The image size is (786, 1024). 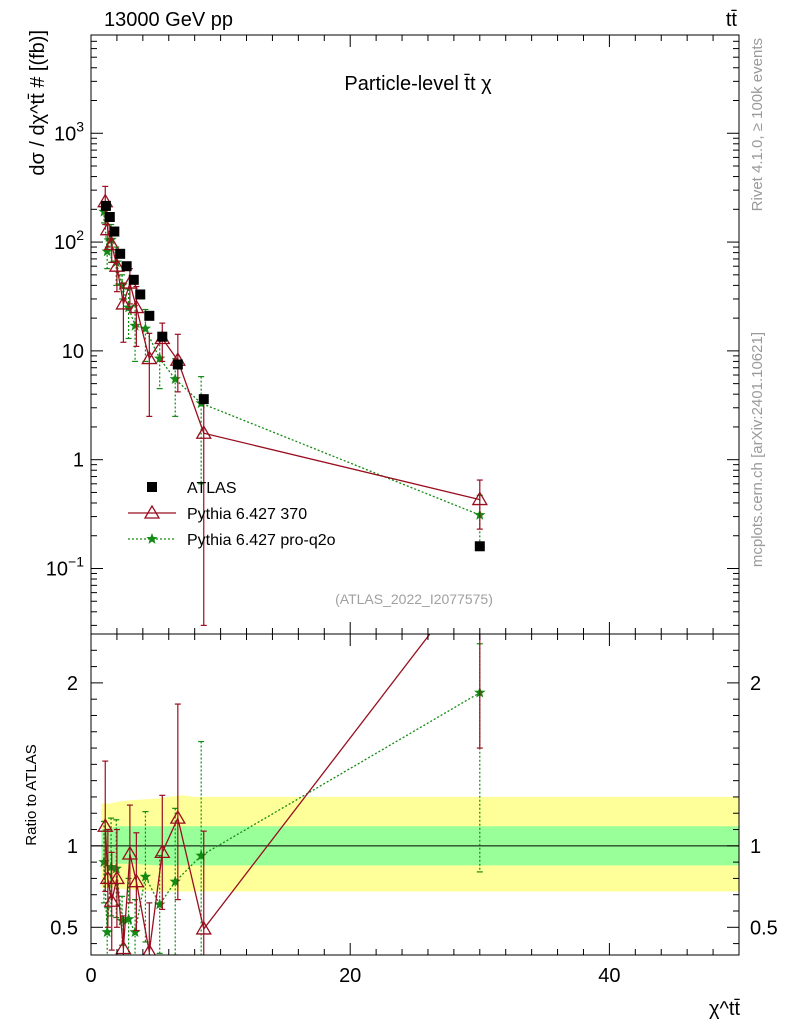 I want to click on ratio-y-tick-label-left: 0.5, so click(x=64, y=928).